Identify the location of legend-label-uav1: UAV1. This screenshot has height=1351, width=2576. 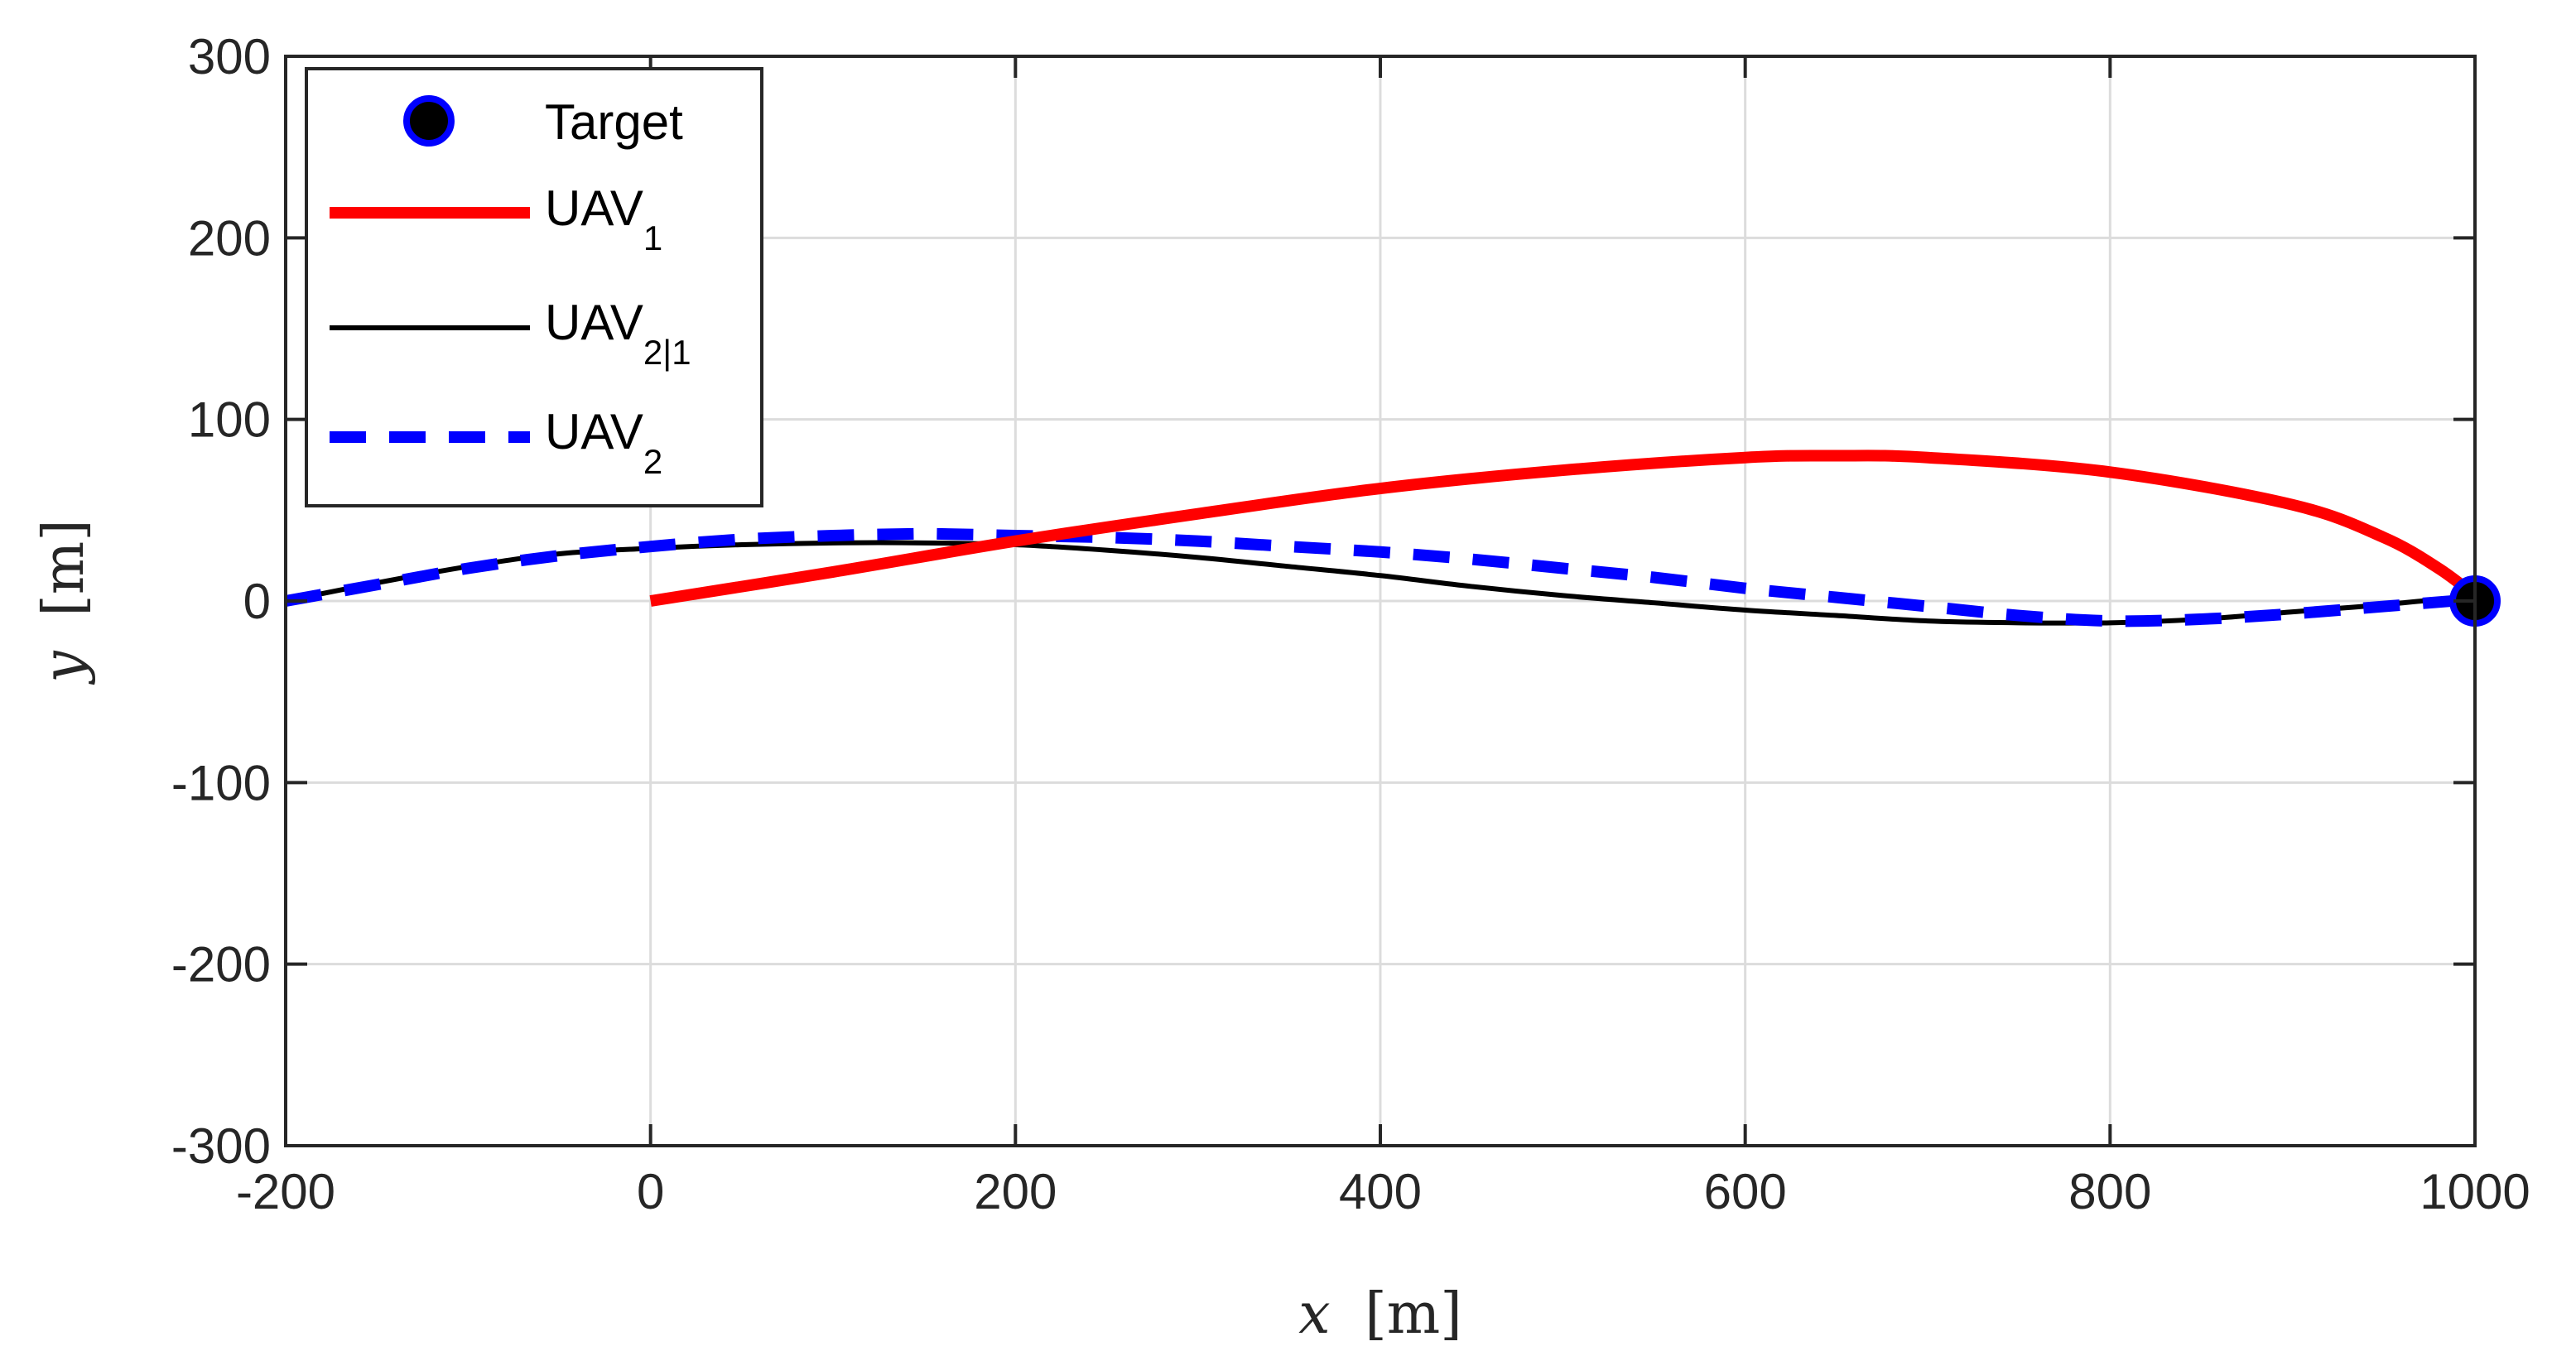
(603, 218).